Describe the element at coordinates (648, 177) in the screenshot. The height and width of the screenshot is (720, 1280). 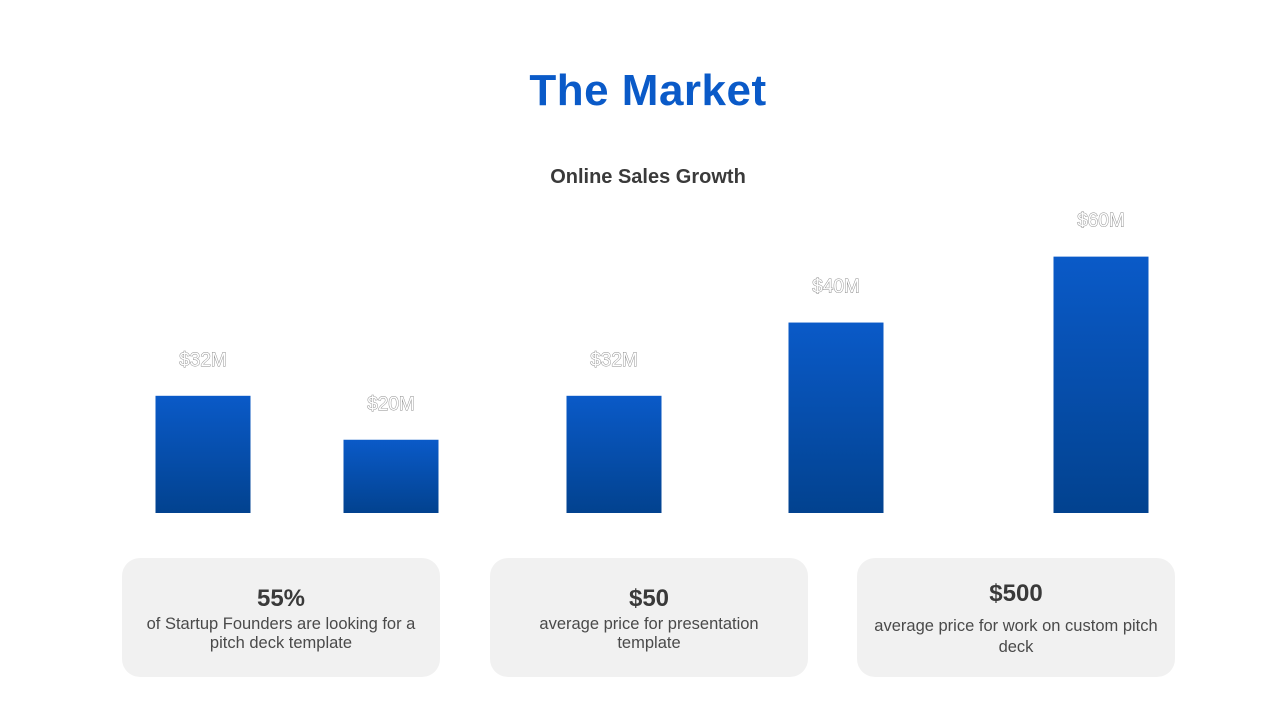
I see `chart-title: Online Sales Growth` at that location.